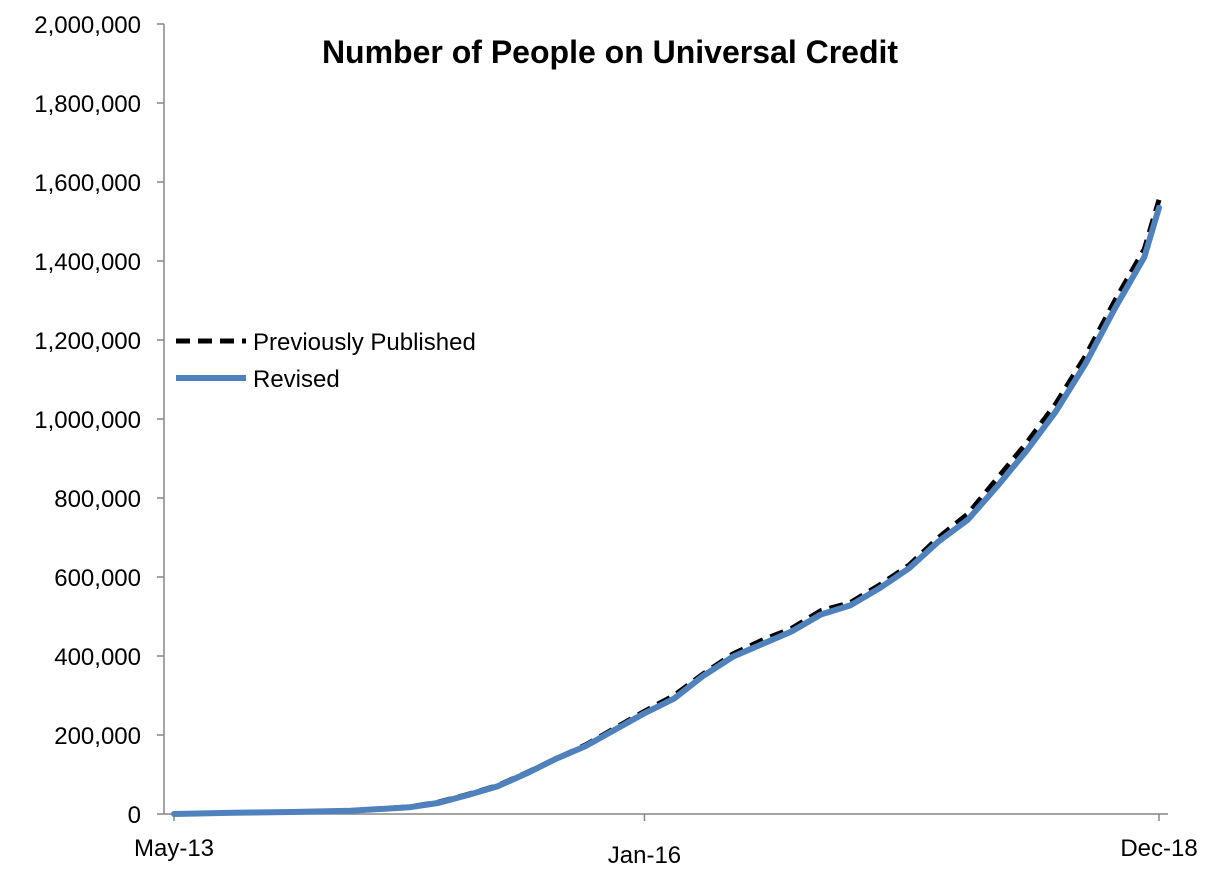 This screenshot has height=873, width=1220. What do you see at coordinates (134, 815) in the screenshot?
I see `y-tick-label: 0` at bounding box center [134, 815].